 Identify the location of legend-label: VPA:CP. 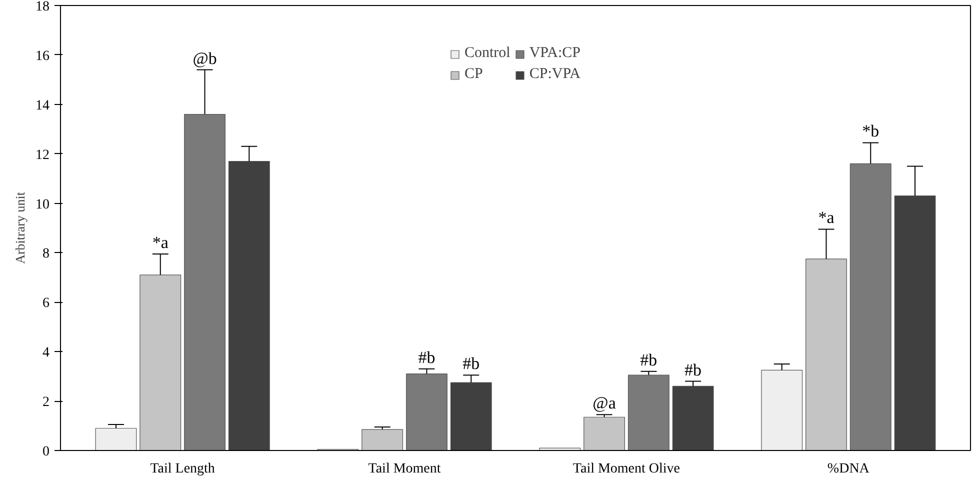
(554, 53).